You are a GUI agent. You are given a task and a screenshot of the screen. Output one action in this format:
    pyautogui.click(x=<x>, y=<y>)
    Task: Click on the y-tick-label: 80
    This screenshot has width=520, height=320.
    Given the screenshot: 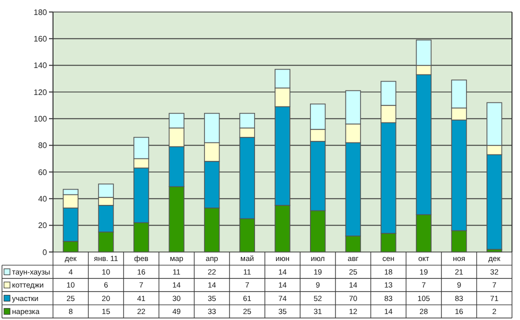 What is the action you would take?
    pyautogui.click(x=43, y=145)
    